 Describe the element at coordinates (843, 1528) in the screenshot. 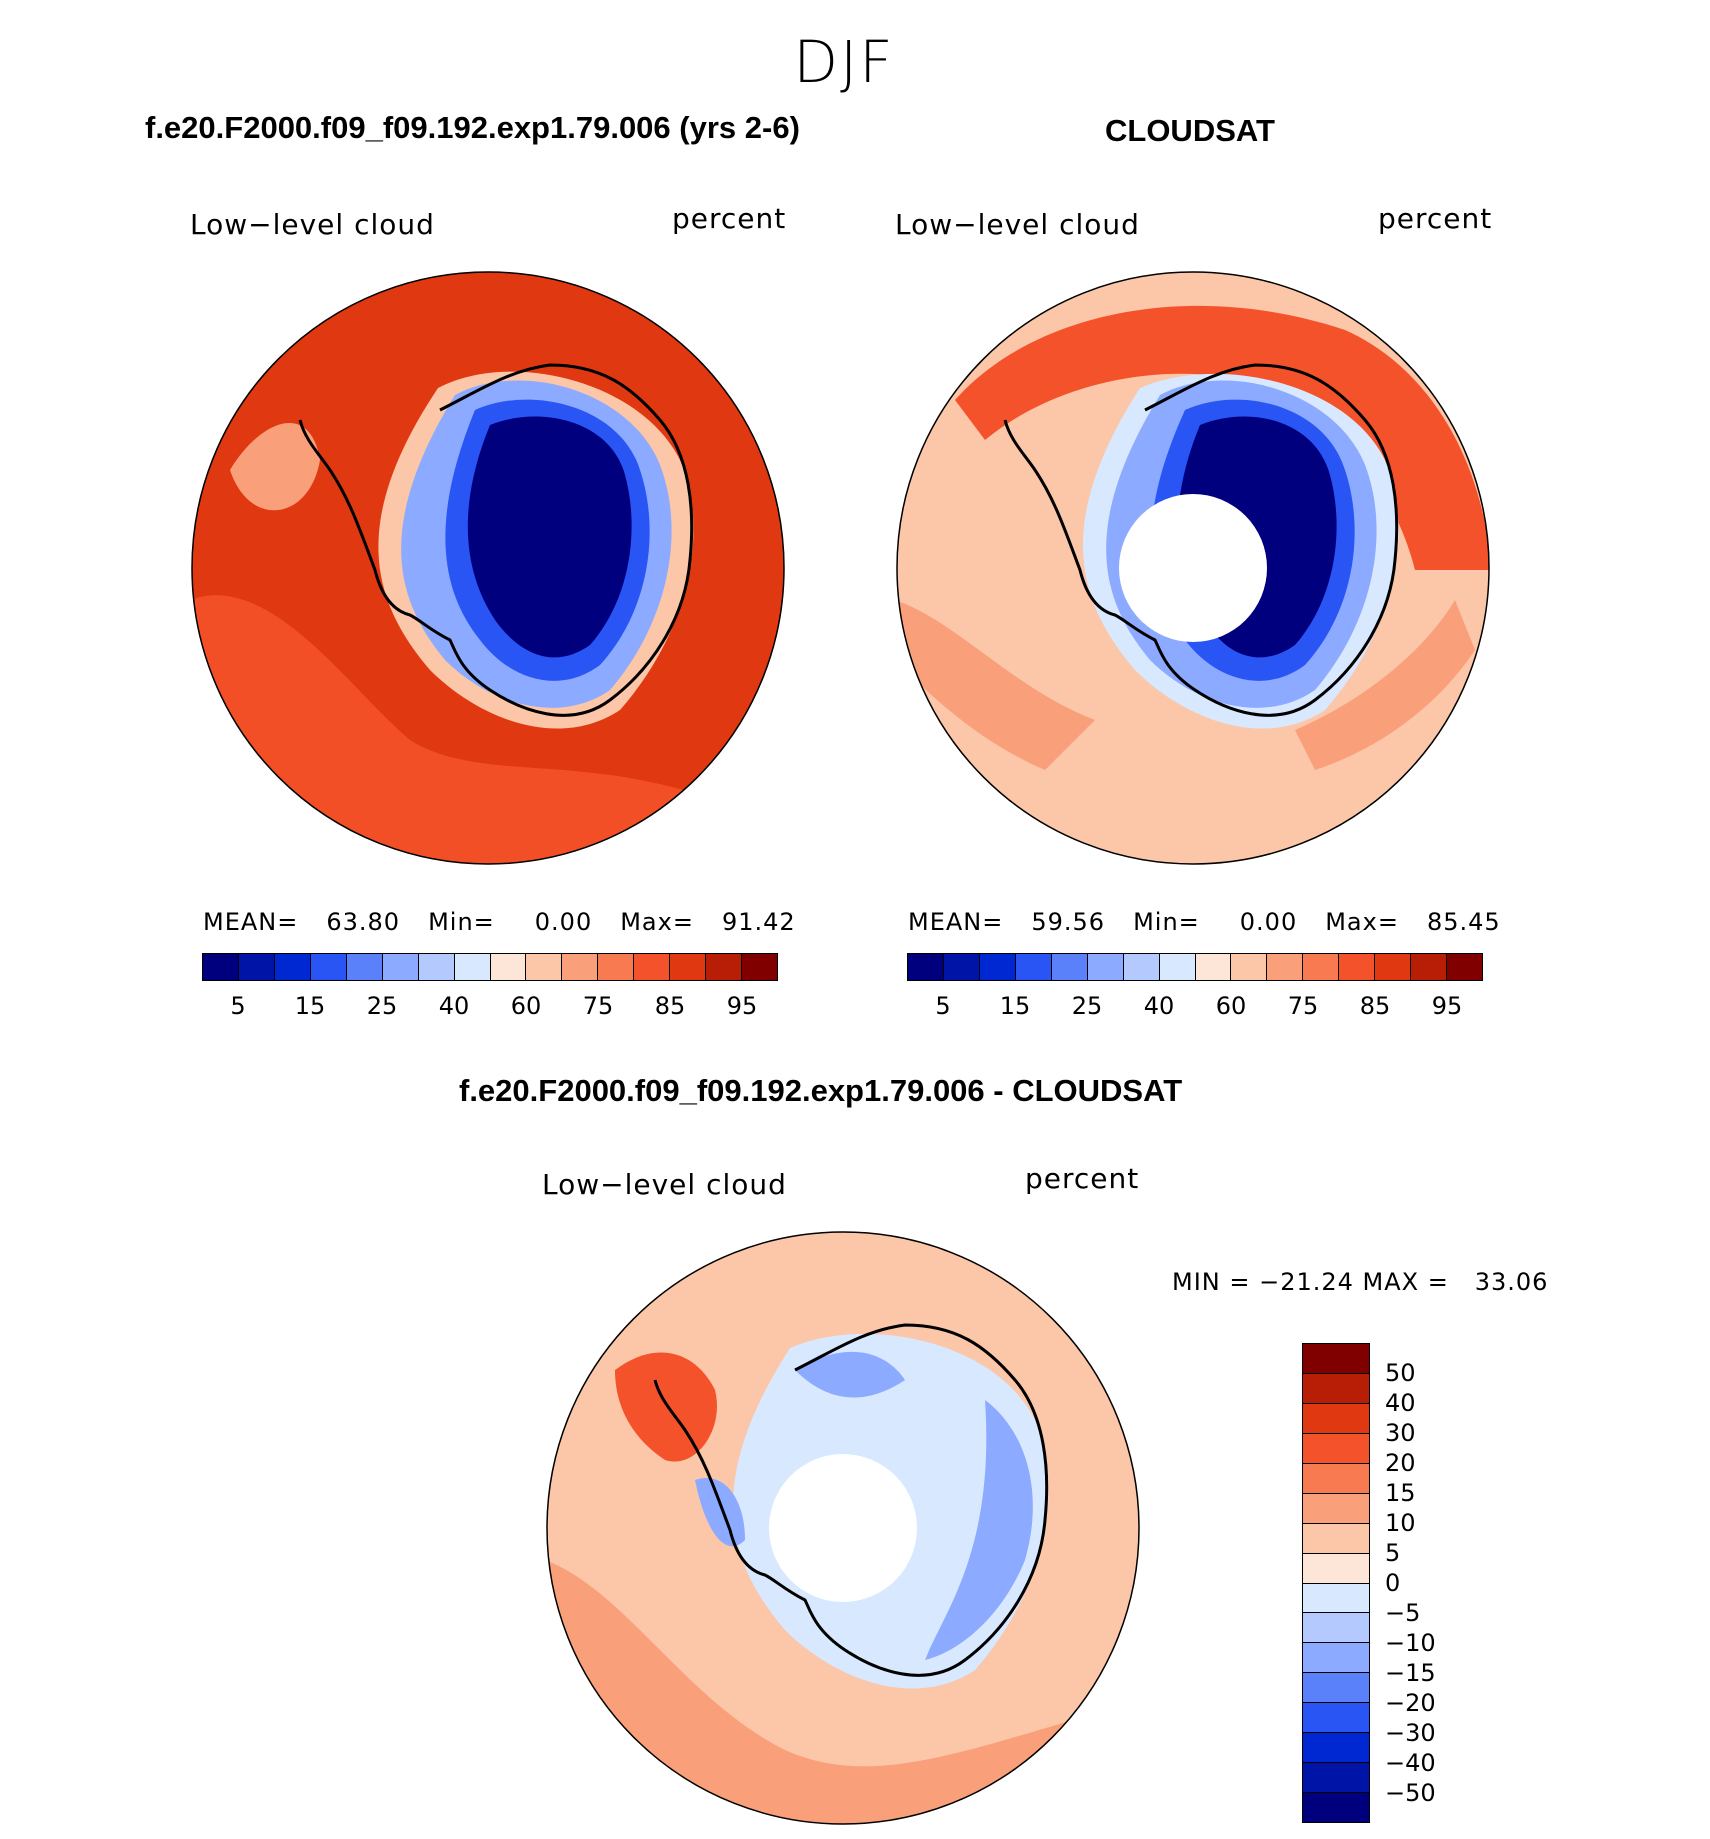

I see `diff-polar-map` at that location.